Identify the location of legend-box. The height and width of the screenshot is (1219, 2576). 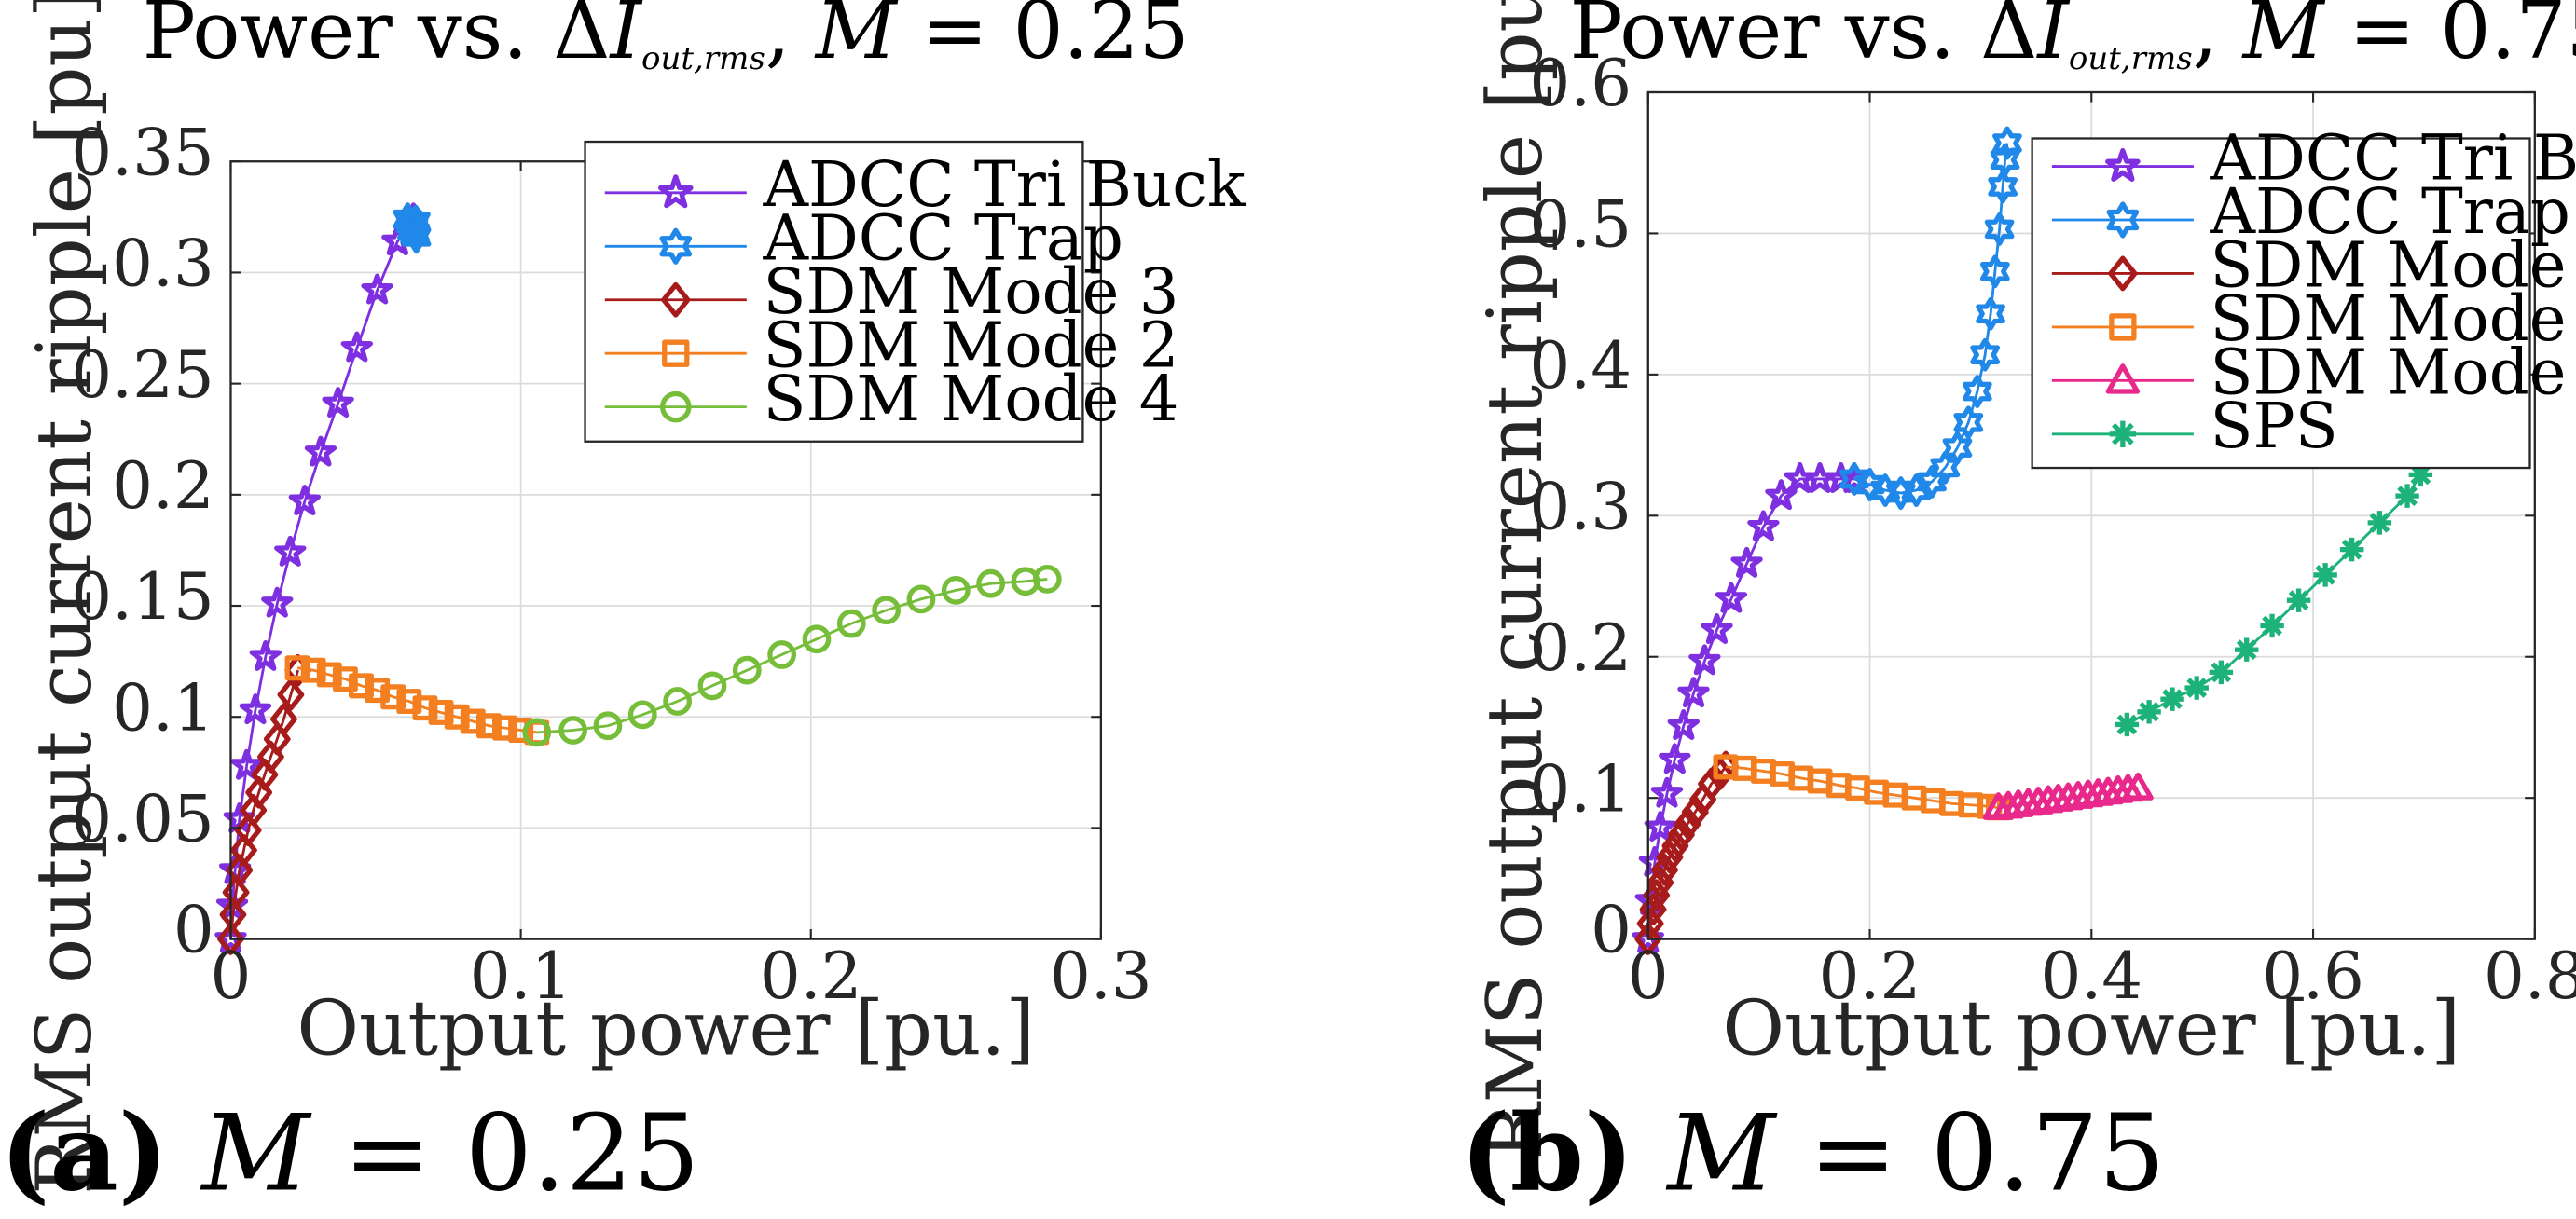
(2281, 303).